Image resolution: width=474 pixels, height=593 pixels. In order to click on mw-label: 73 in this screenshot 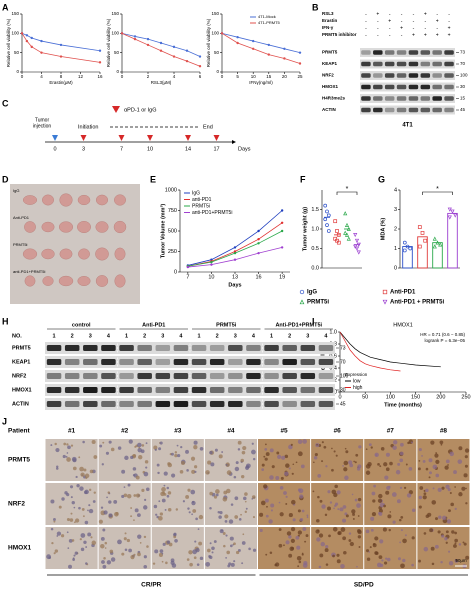, I will do `click(463, 52)`.